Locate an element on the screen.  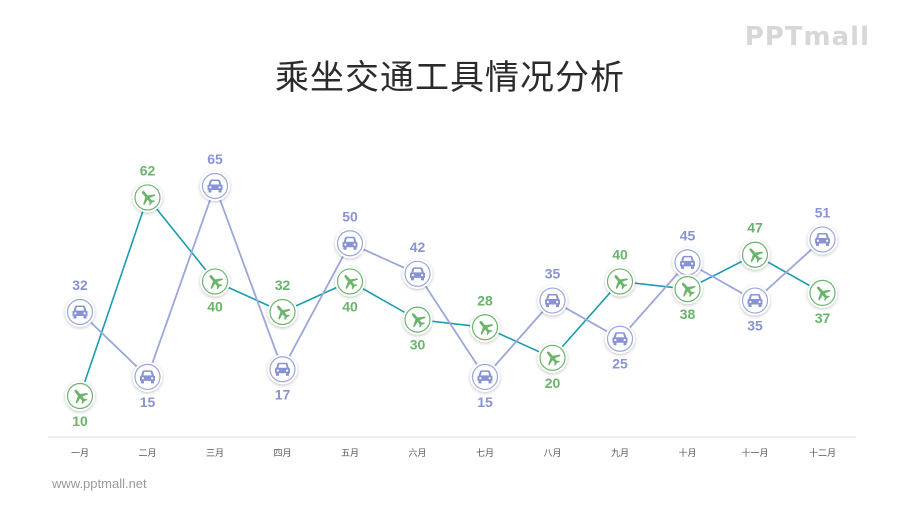
x-tick-label: 一月 is located at coordinates (80, 453).